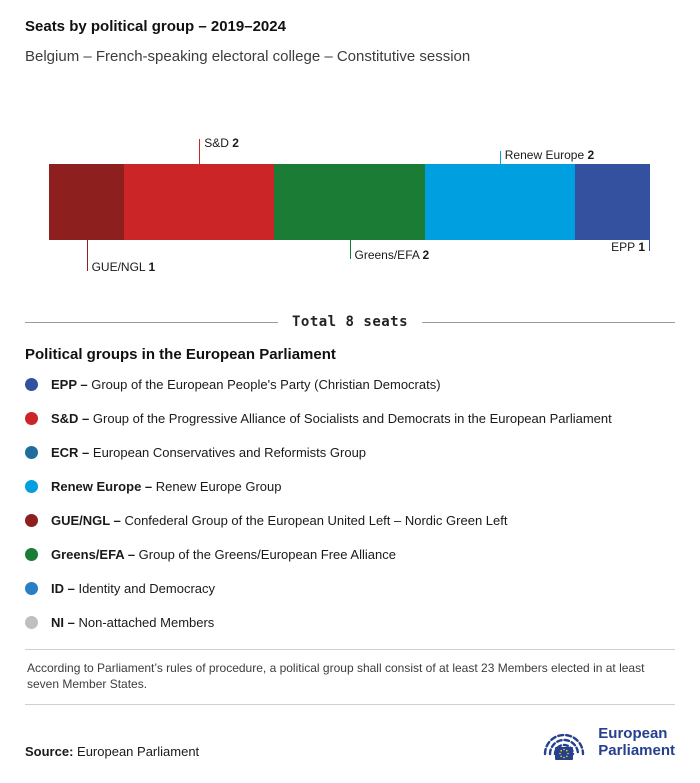 This screenshot has height=783, width=700. Describe the element at coordinates (564, 754) in the screenshot. I see `eu-flag-icon` at that location.